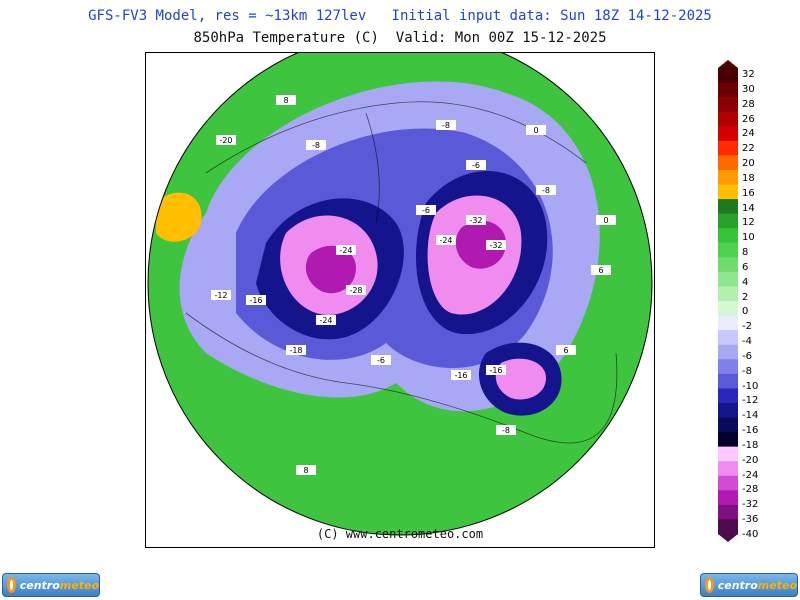  I want to click on colorbar-tick-label: -6, so click(747, 356).